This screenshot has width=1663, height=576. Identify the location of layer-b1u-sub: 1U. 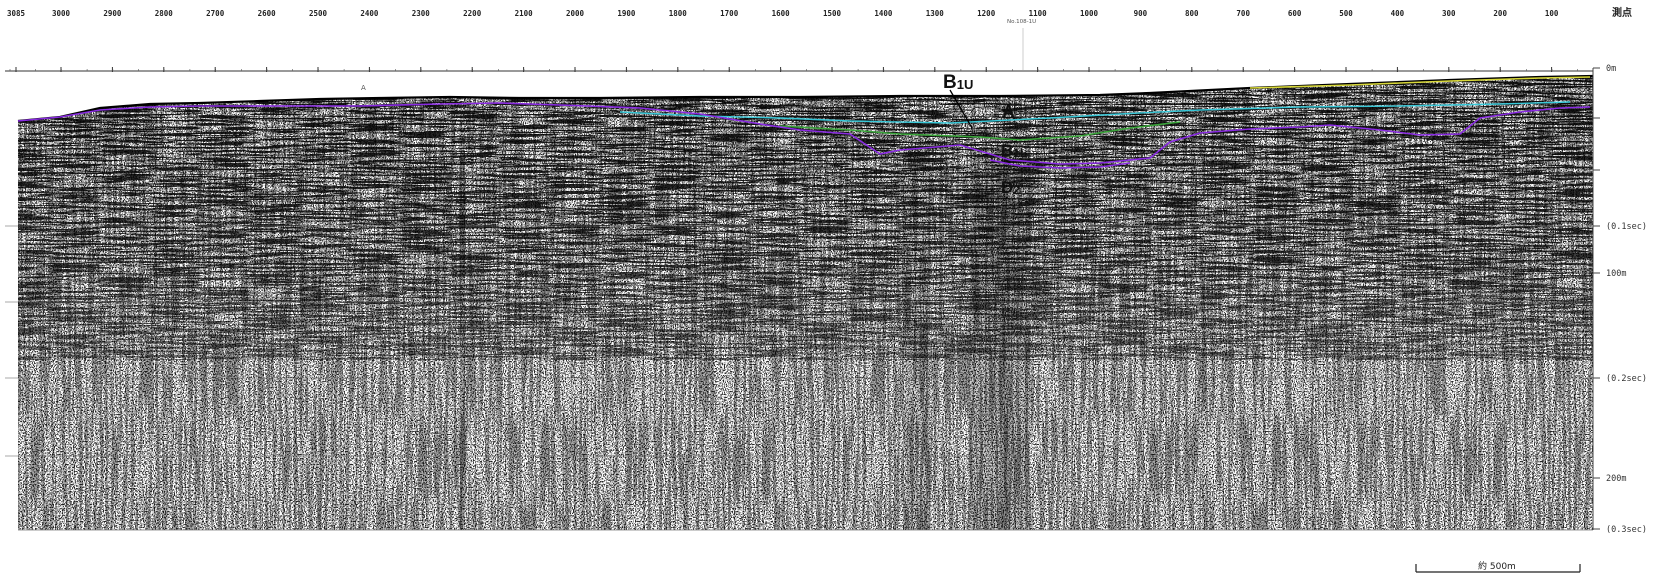
(965, 84).